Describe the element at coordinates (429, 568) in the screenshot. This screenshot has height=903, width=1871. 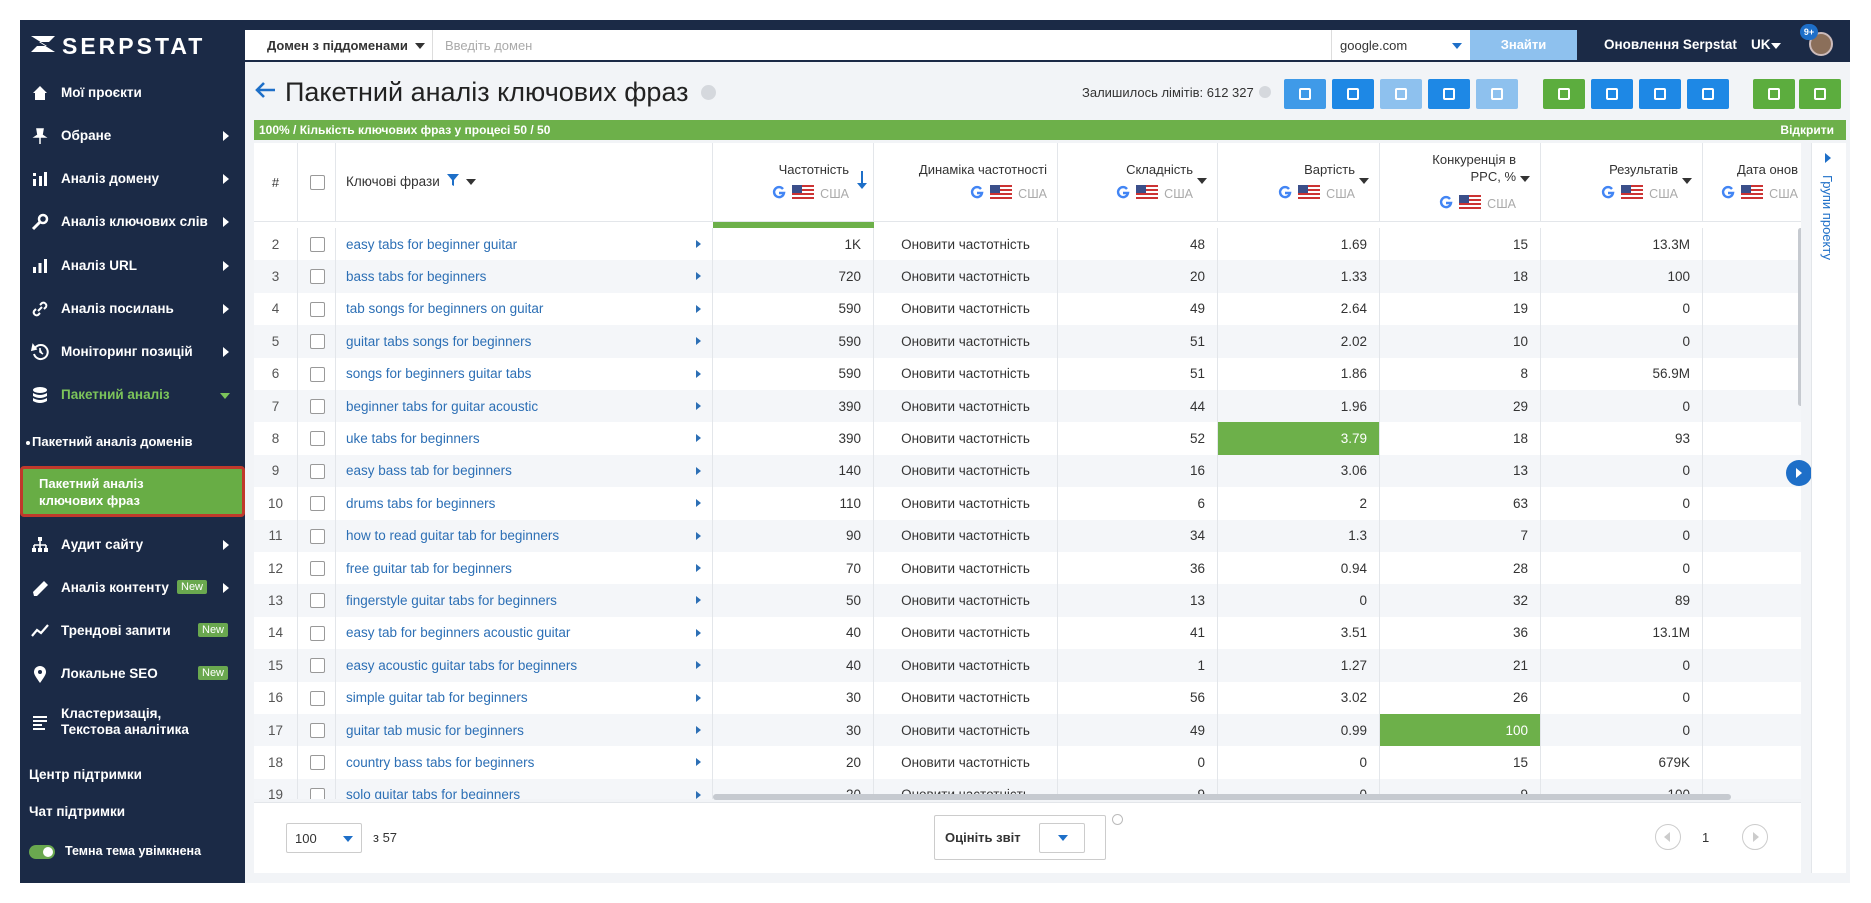
I see `keyword-link: free guitar tab for beginners` at that location.